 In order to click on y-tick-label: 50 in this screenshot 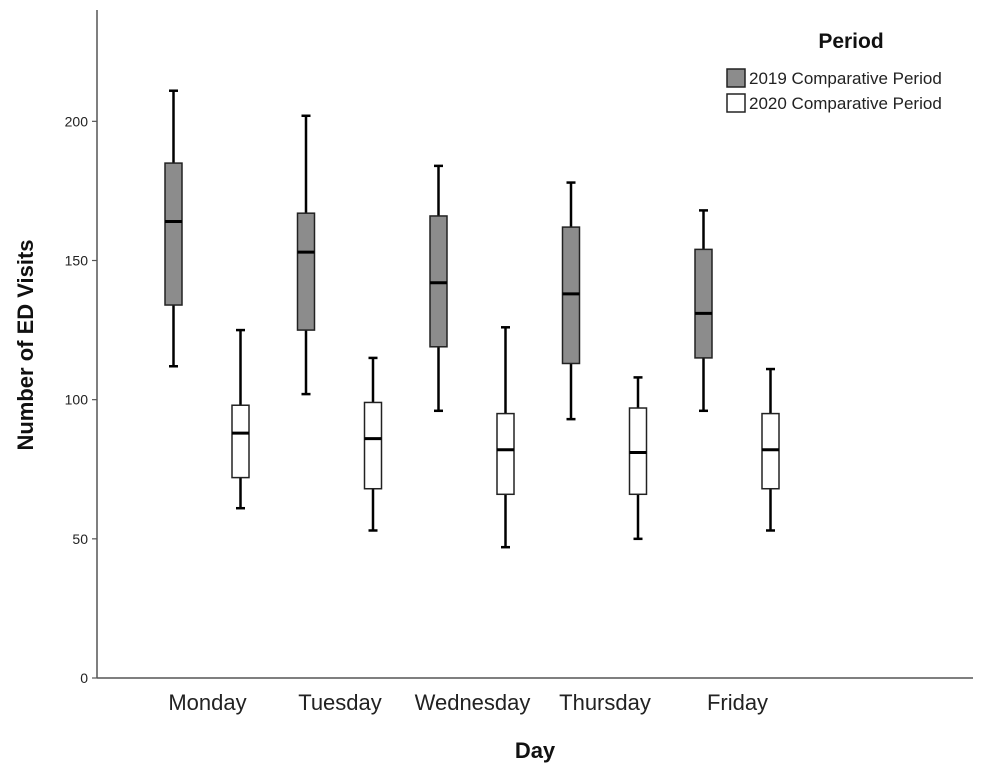, I will do `click(80, 539)`.